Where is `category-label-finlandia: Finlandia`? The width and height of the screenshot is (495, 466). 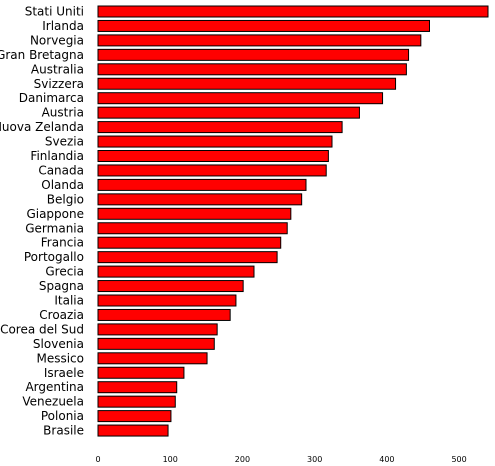 category-label-finlandia: Finlandia is located at coordinates (57, 156).